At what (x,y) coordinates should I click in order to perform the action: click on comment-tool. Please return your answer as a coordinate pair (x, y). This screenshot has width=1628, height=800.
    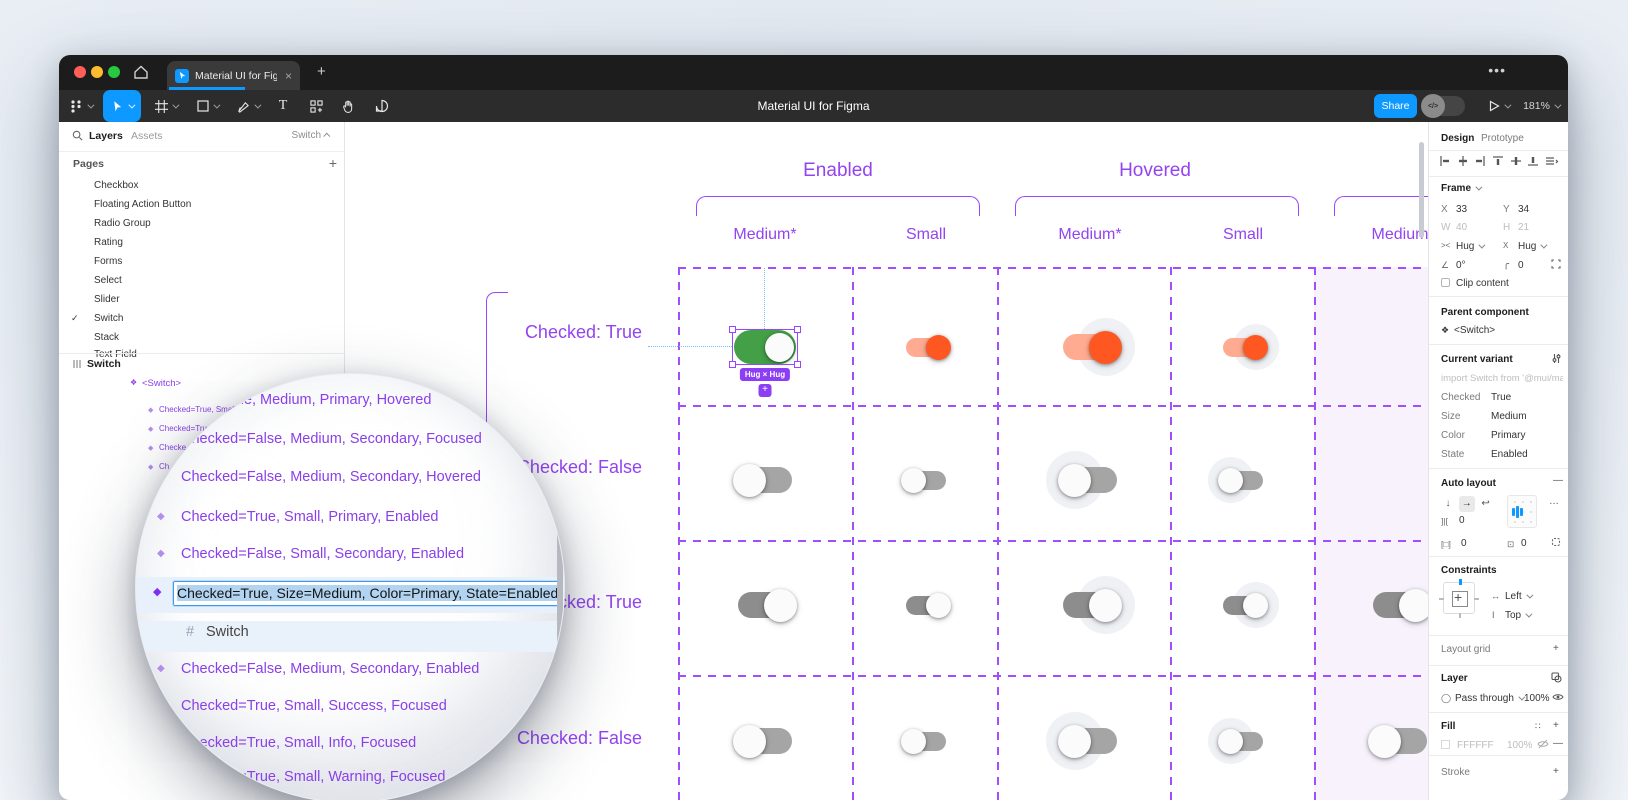
    Looking at the image, I should click on (382, 106).